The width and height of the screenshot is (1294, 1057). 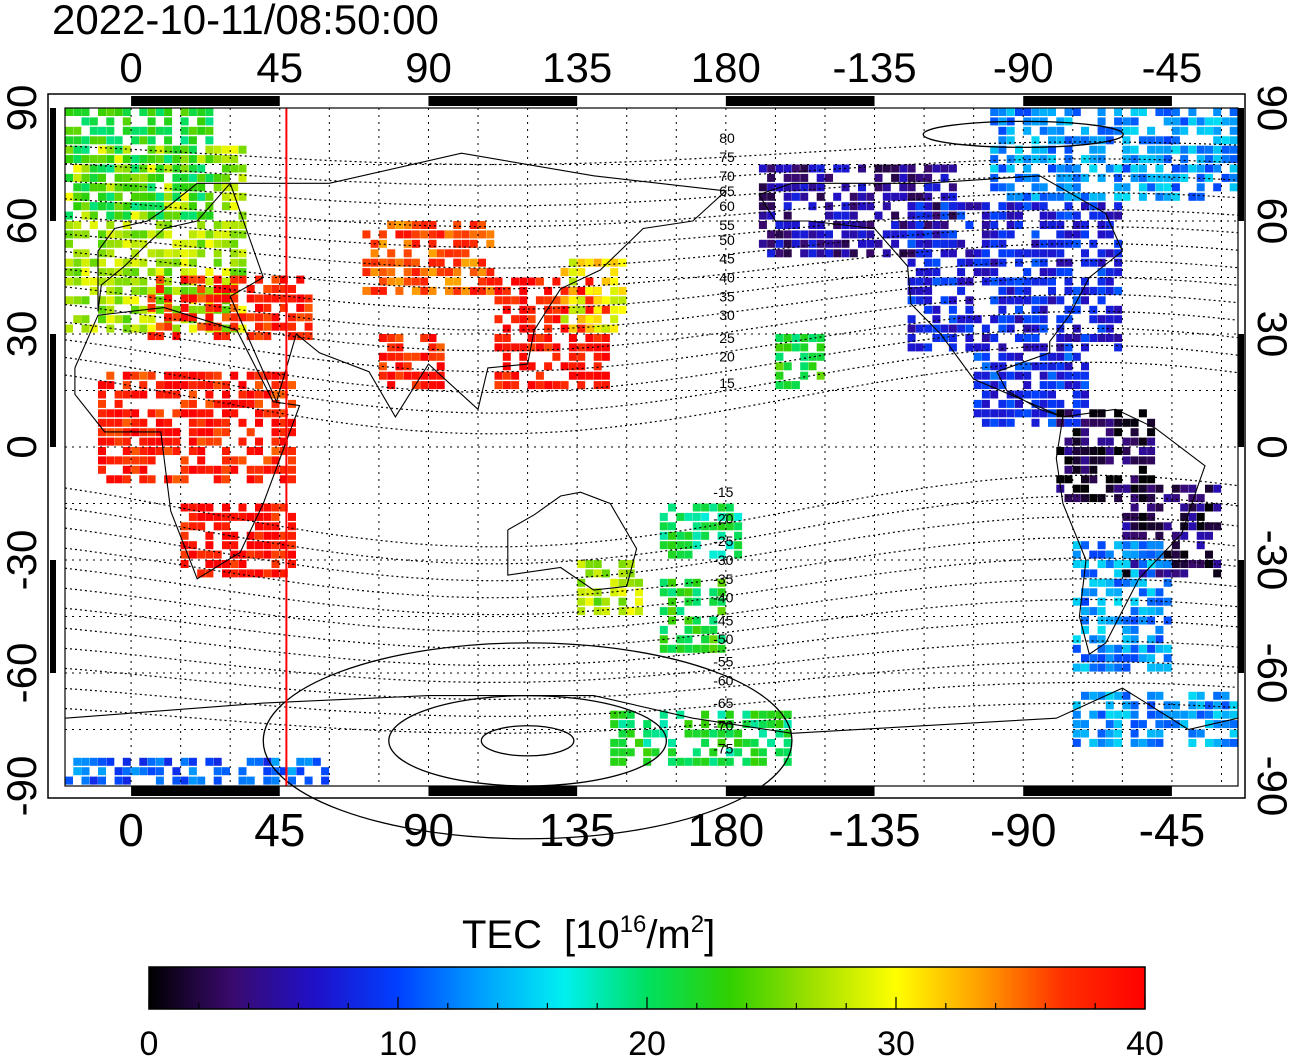 What do you see at coordinates (727, 338) in the screenshot?
I see `contour-label-north: 25` at bounding box center [727, 338].